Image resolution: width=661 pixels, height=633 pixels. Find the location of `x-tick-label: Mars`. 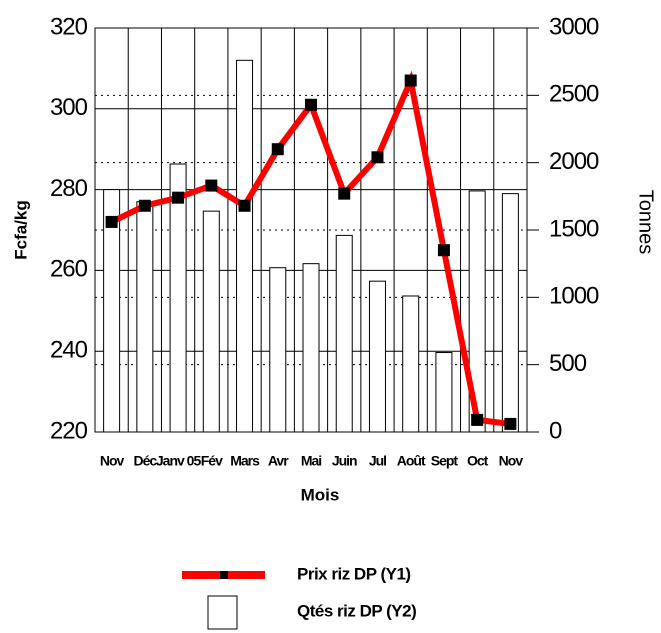

x-tick-label: Mars is located at coordinates (245, 461).